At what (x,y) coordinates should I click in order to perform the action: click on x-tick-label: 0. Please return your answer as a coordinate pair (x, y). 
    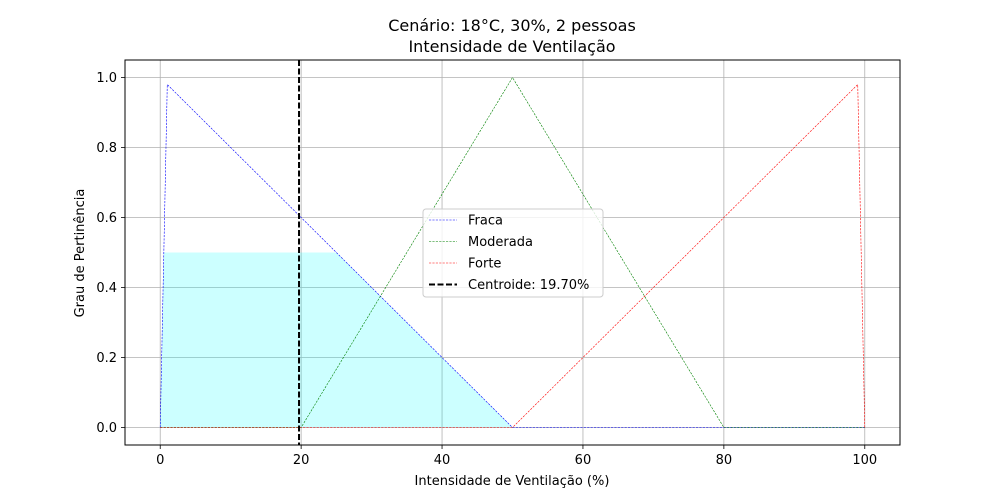
    Looking at the image, I should click on (160, 460).